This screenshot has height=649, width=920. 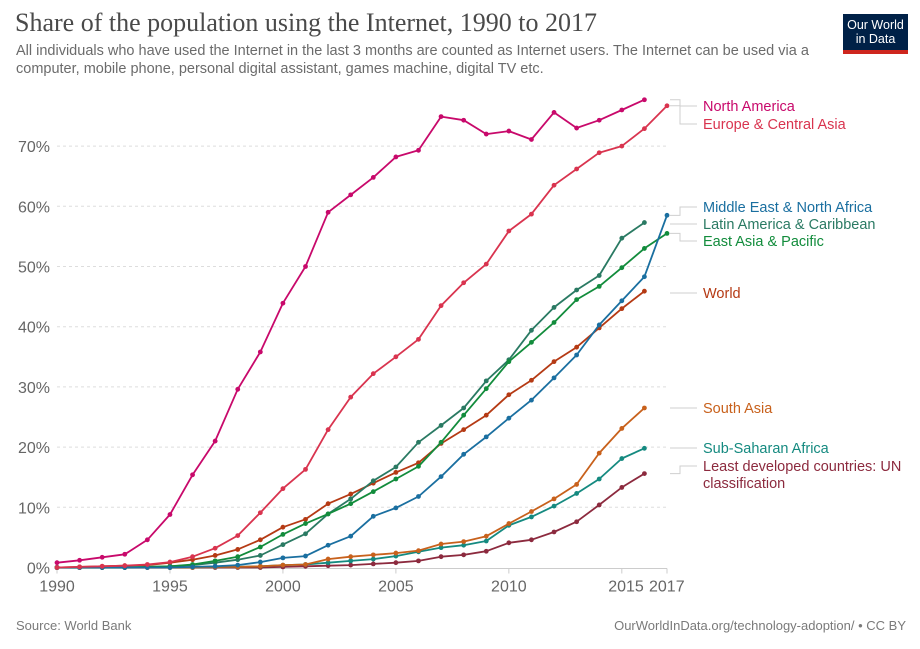 I want to click on legend-label: Least developed countries: UN, so click(x=802, y=467).